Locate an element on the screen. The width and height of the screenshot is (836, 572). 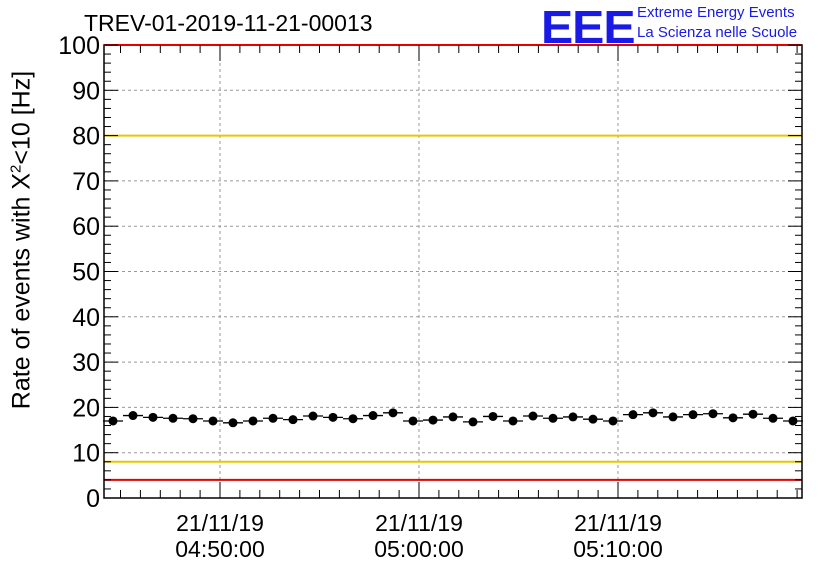
logo-line-2: La Scienza nelle Scuole is located at coordinates (717, 32).